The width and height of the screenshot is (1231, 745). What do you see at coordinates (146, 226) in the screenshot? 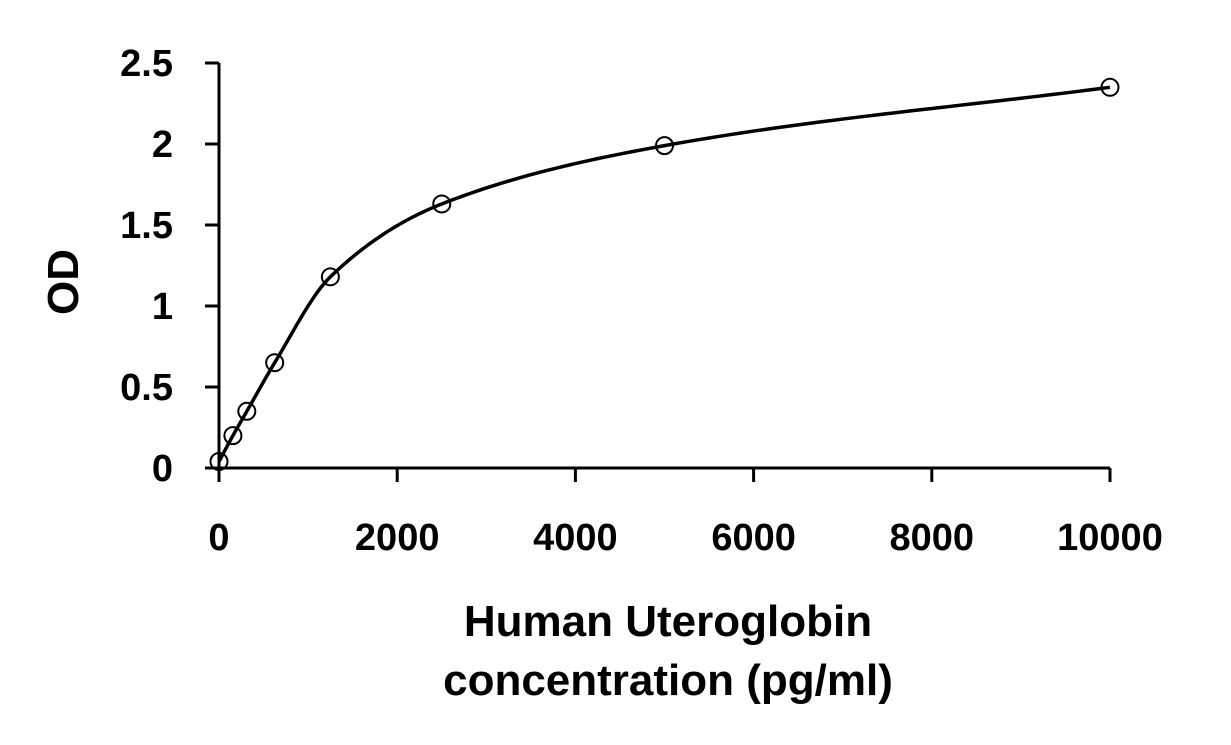
I see `y-tick-label: 1.5` at bounding box center [146, 226].